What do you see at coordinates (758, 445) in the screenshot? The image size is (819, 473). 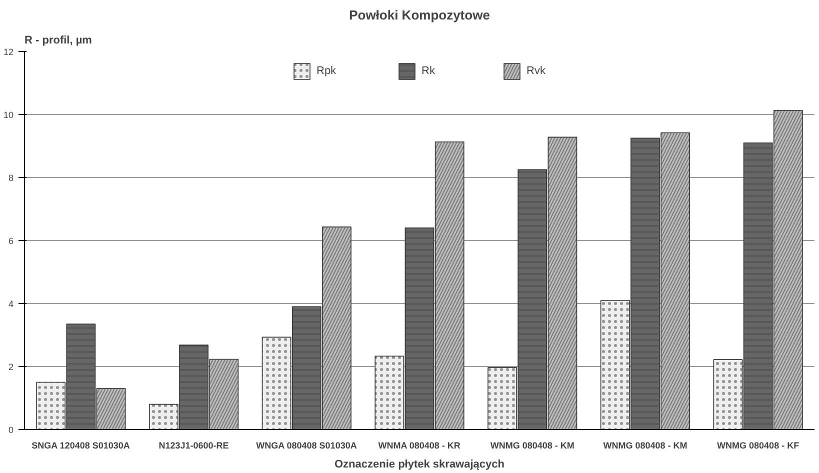 I see `x-tick-label: WNMG 080408 - KF` at bounding box center [758, 445].